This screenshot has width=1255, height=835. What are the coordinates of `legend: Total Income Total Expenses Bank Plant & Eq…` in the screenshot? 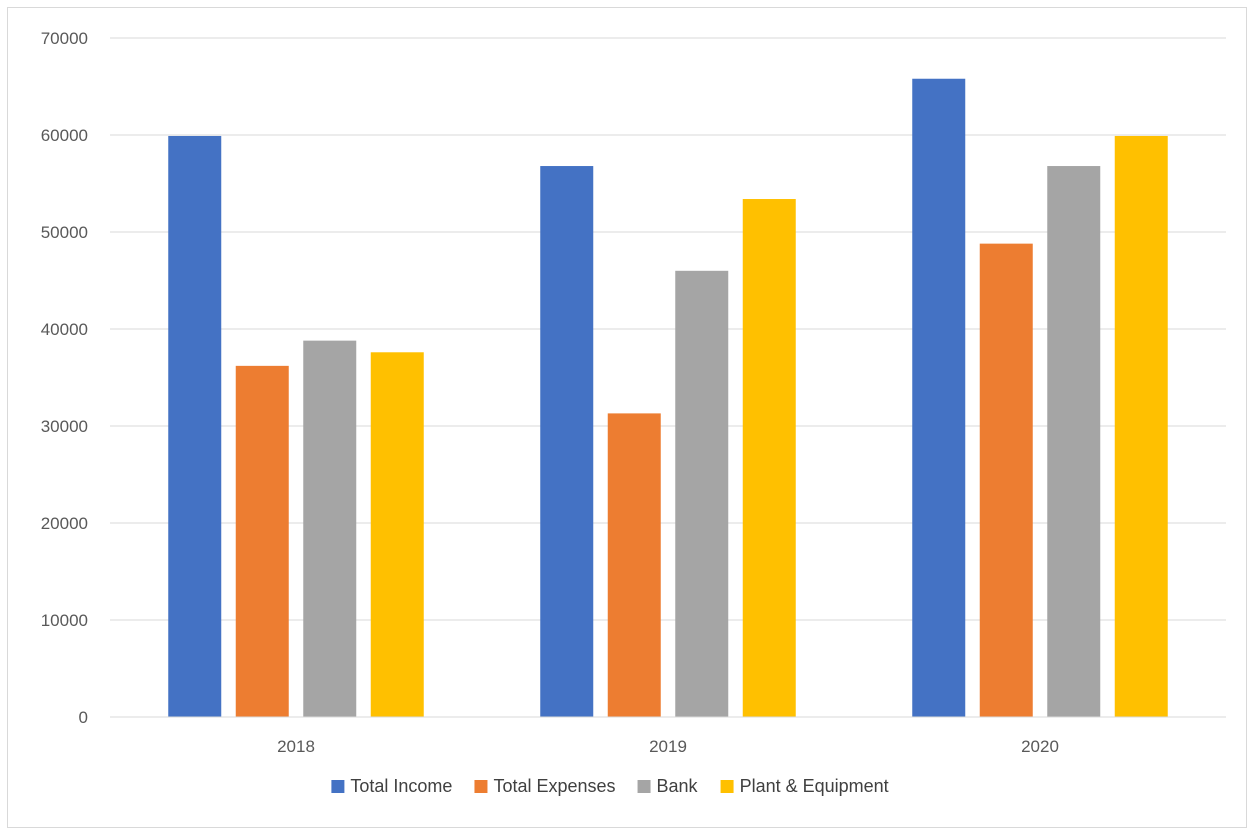 It's located at (610, 786).